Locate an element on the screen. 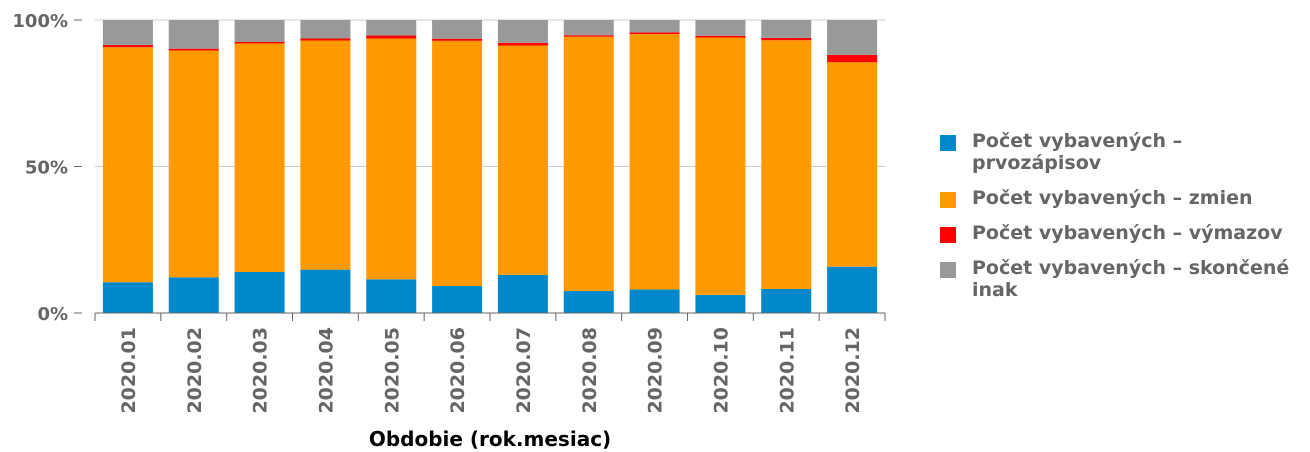 Image resolution: width=1310 pixels, height=452 pixels. bar-segment-1-2020.08 is located at coordinates (588, 302).